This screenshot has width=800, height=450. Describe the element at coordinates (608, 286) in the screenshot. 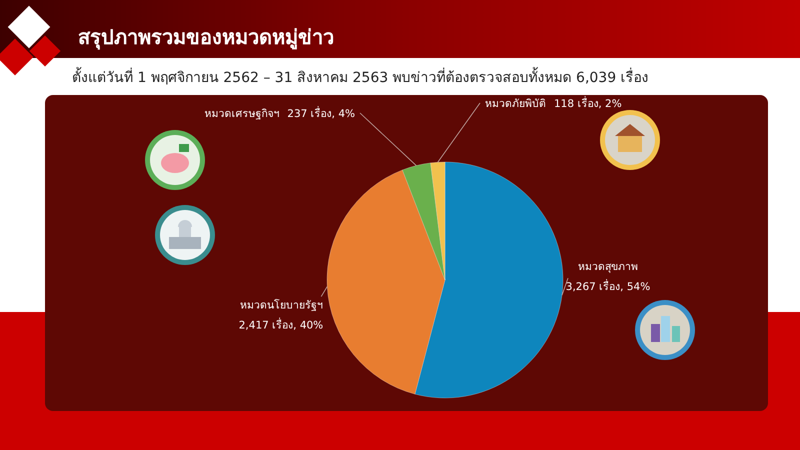

I see `data-label: 3,267 เรื่อง, 54%` at that location.